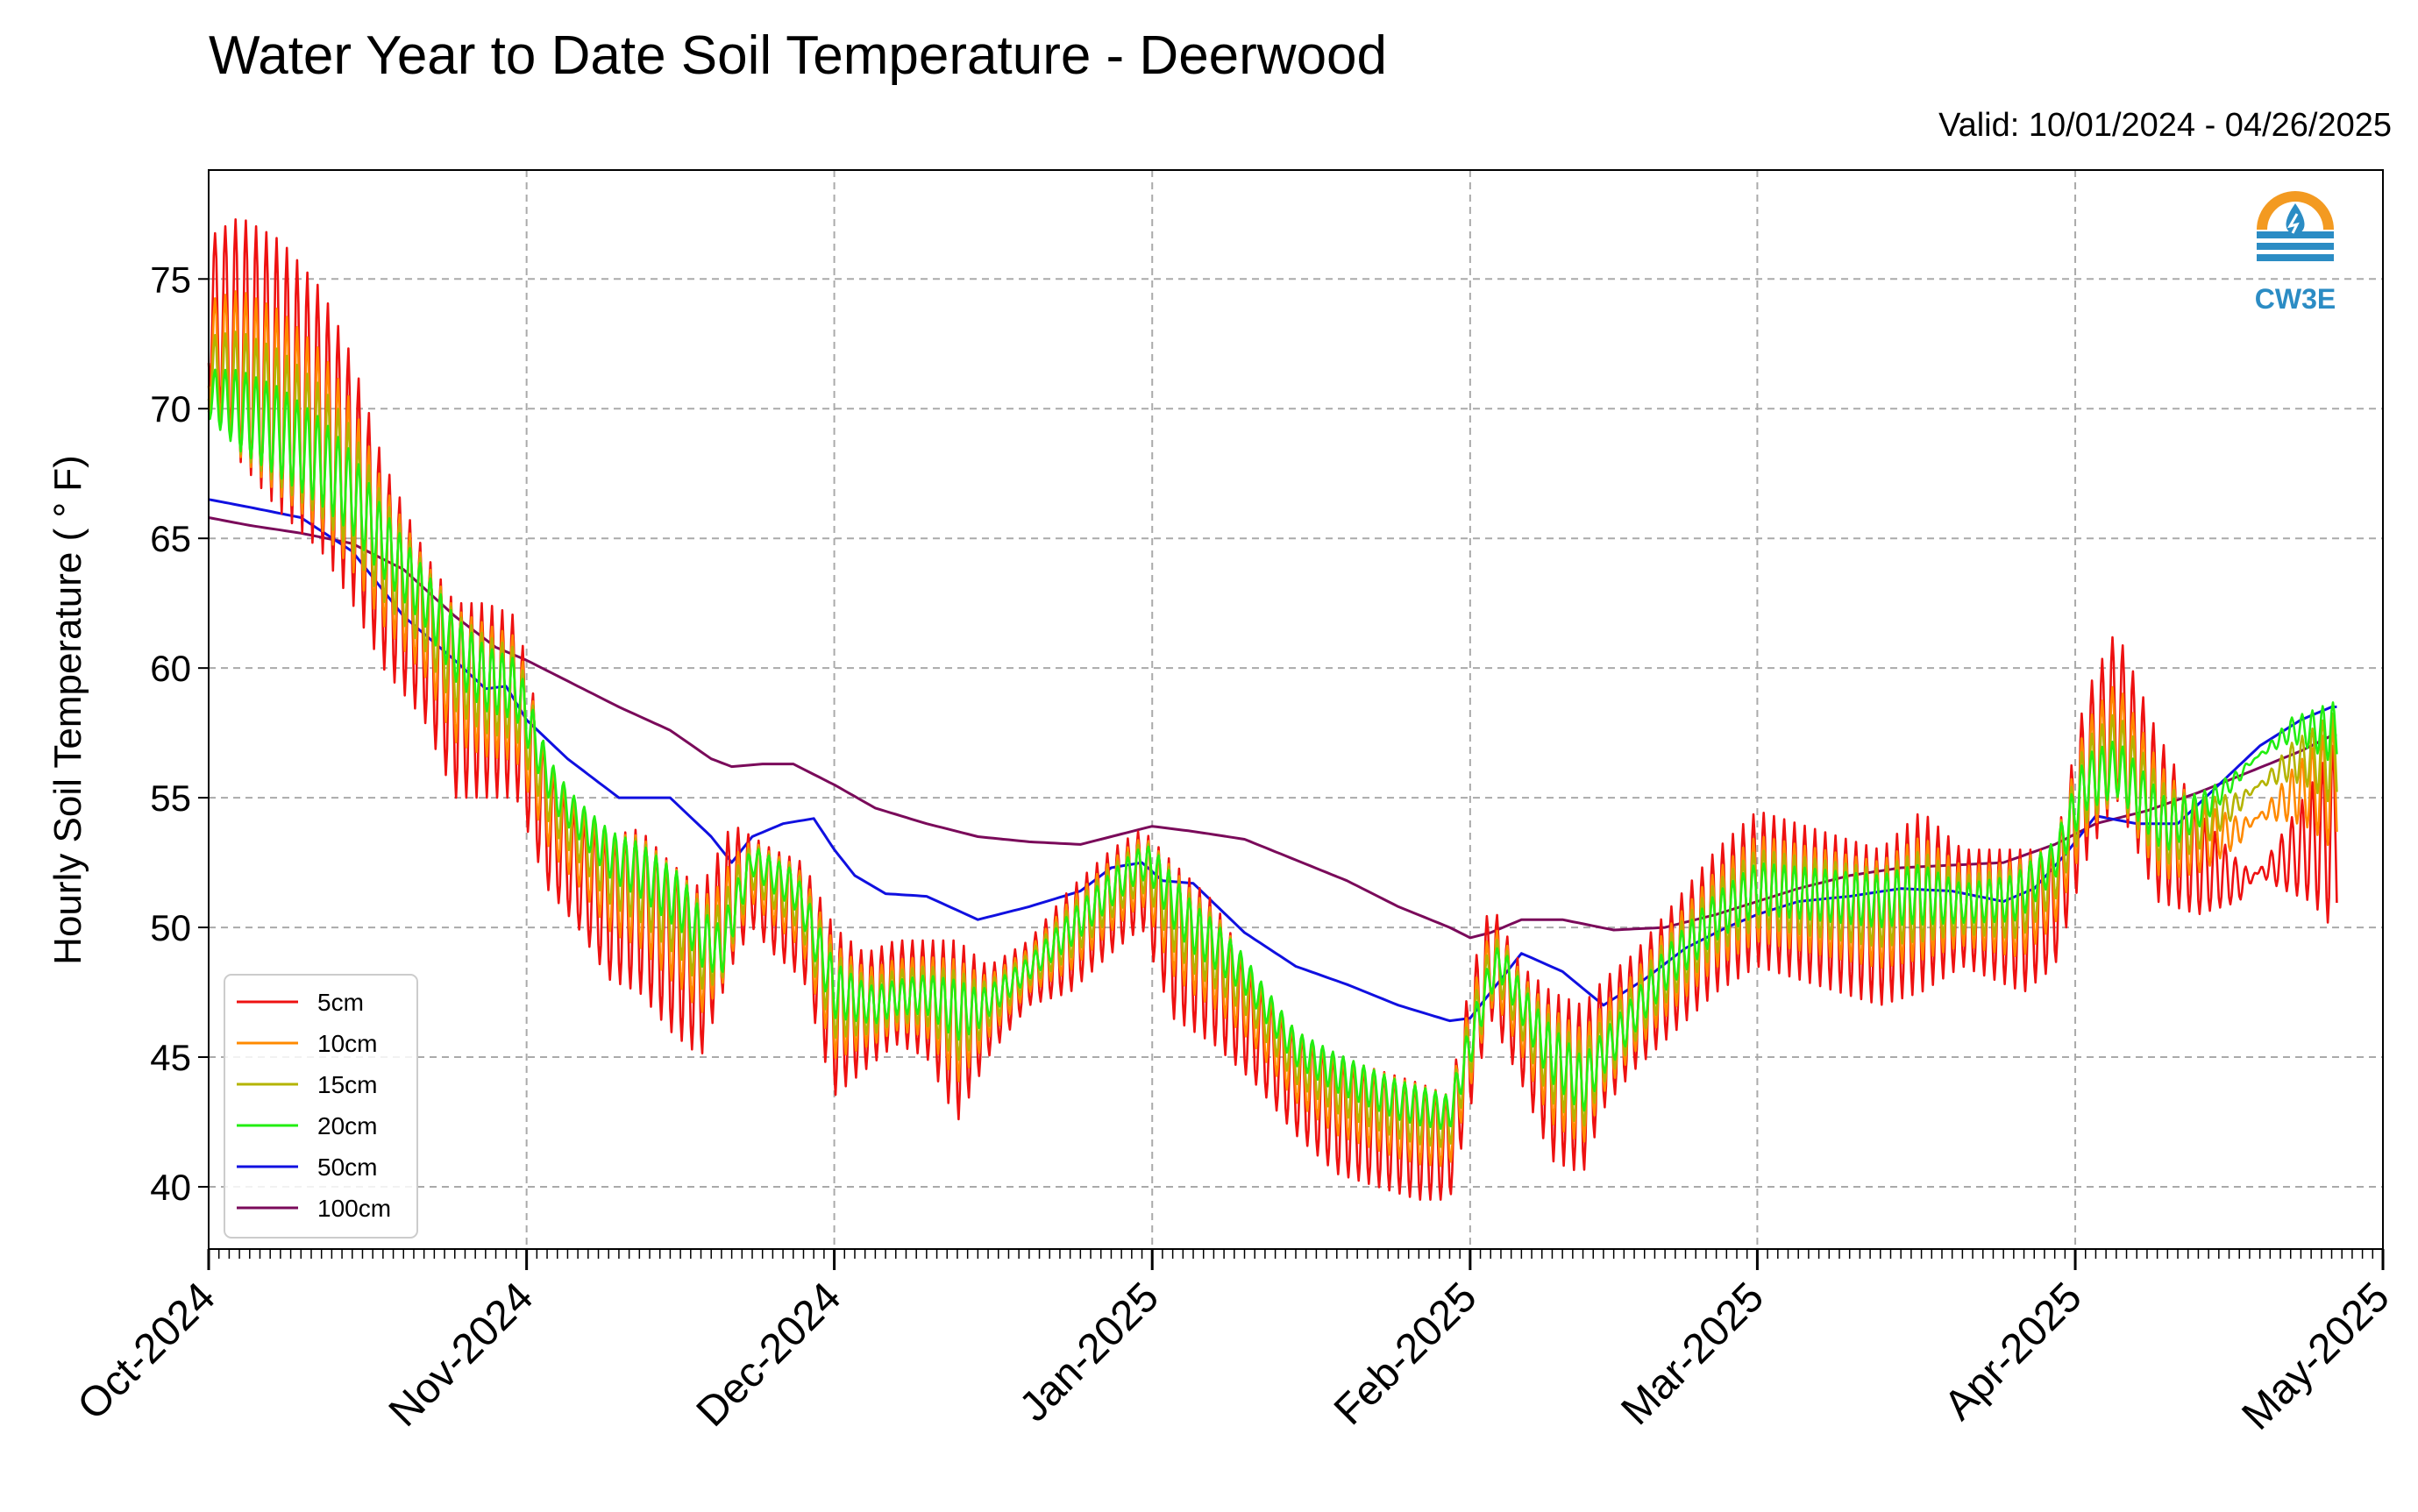 The image size is (2418, 1512). Describe the element at coordinates (170, 408) in the screenshot. I see `y-tick-label: 70` at that location.